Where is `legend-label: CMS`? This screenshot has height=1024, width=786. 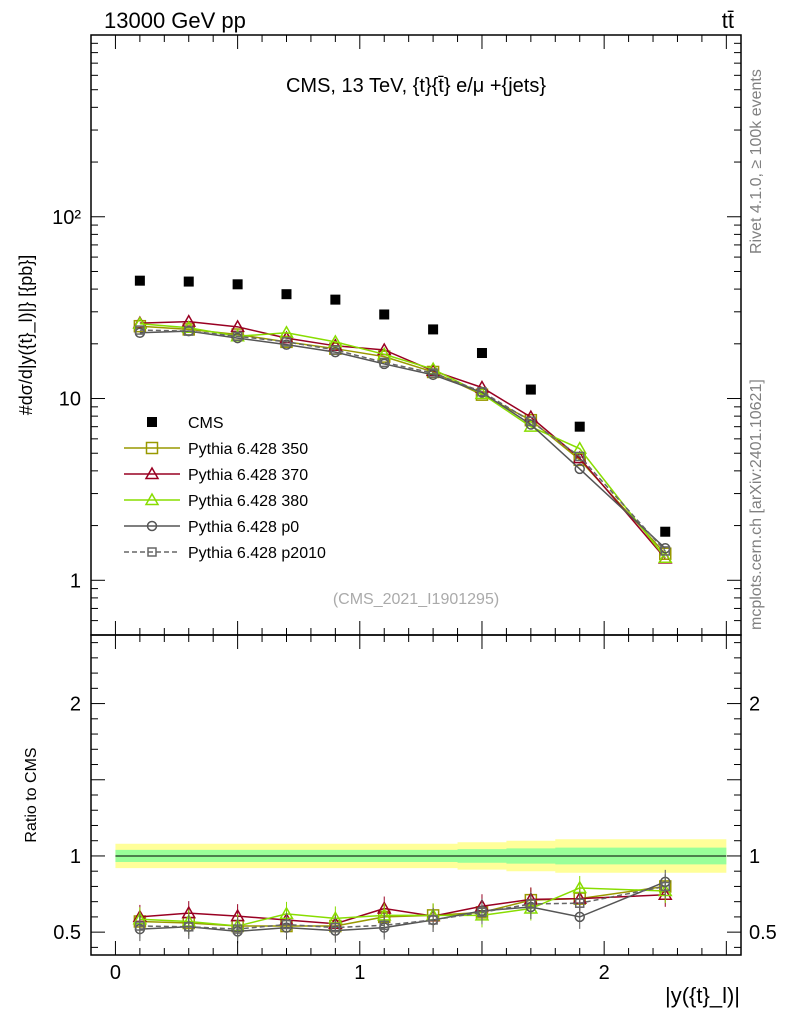
legend-label: CMS is located at coordinates (206, 423).